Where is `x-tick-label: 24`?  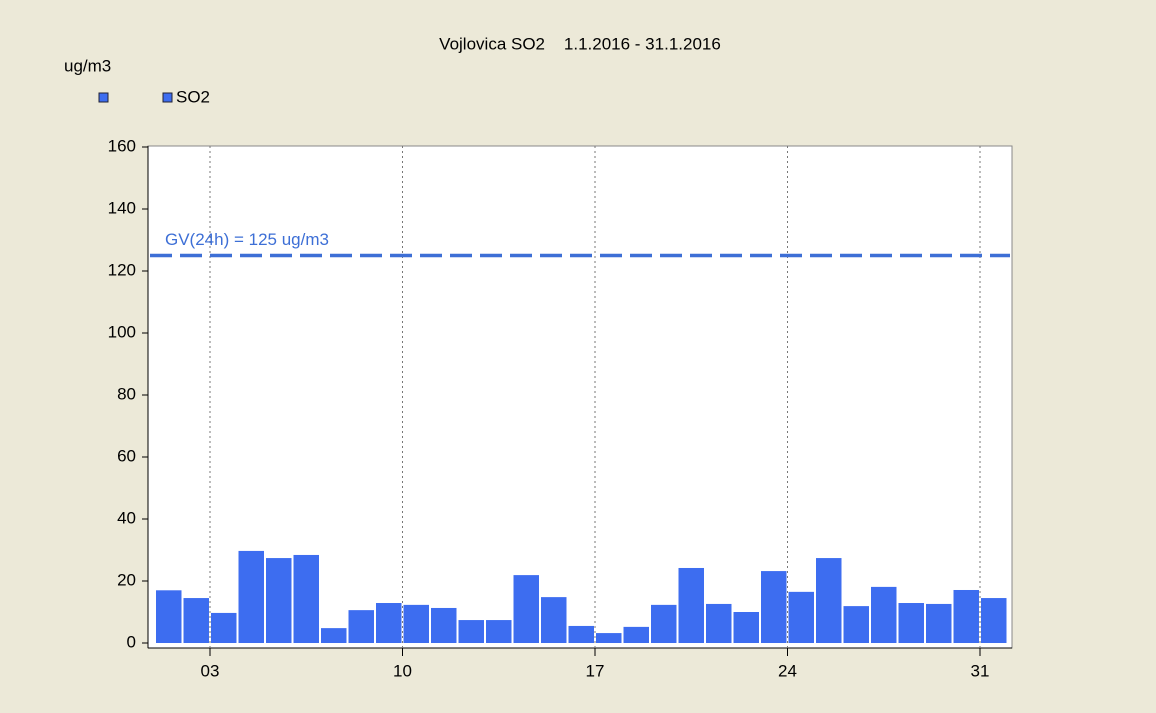 x-tick-label: 24 is located at coordinates (787, 670).